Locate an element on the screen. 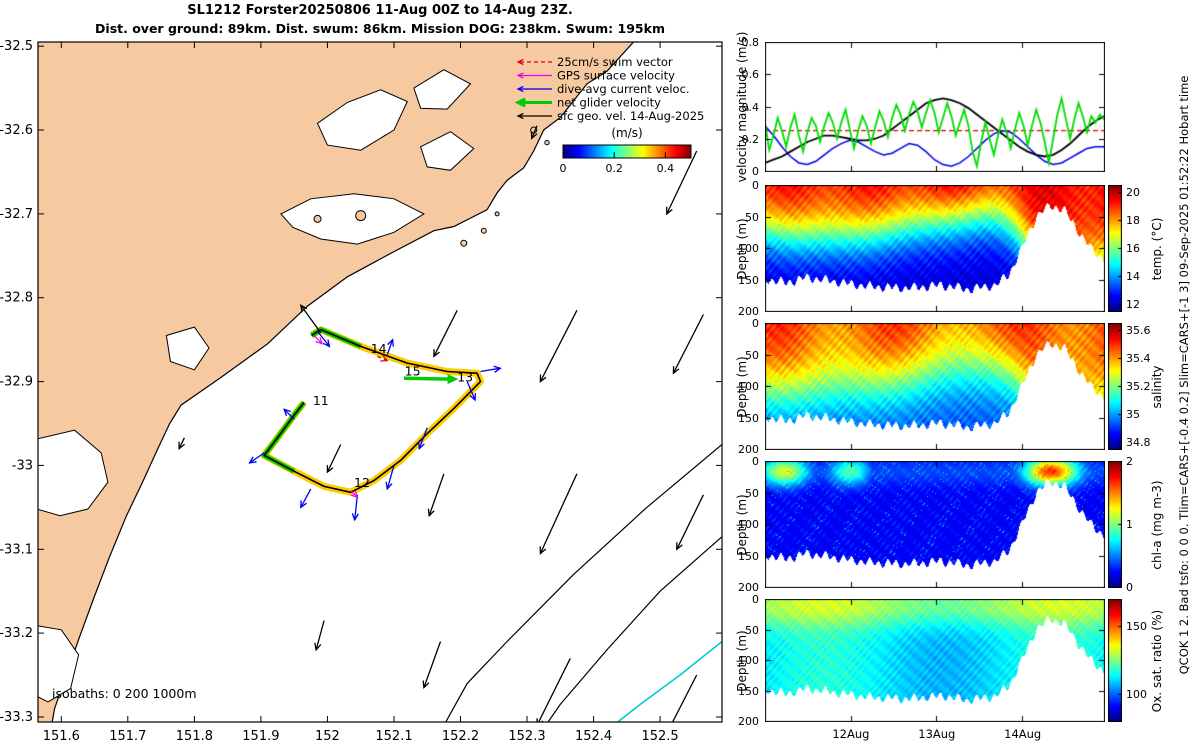 The height and width of the screenshot is (754, 1200). waypoint-label: 12 is located at coordinates (362, 482).